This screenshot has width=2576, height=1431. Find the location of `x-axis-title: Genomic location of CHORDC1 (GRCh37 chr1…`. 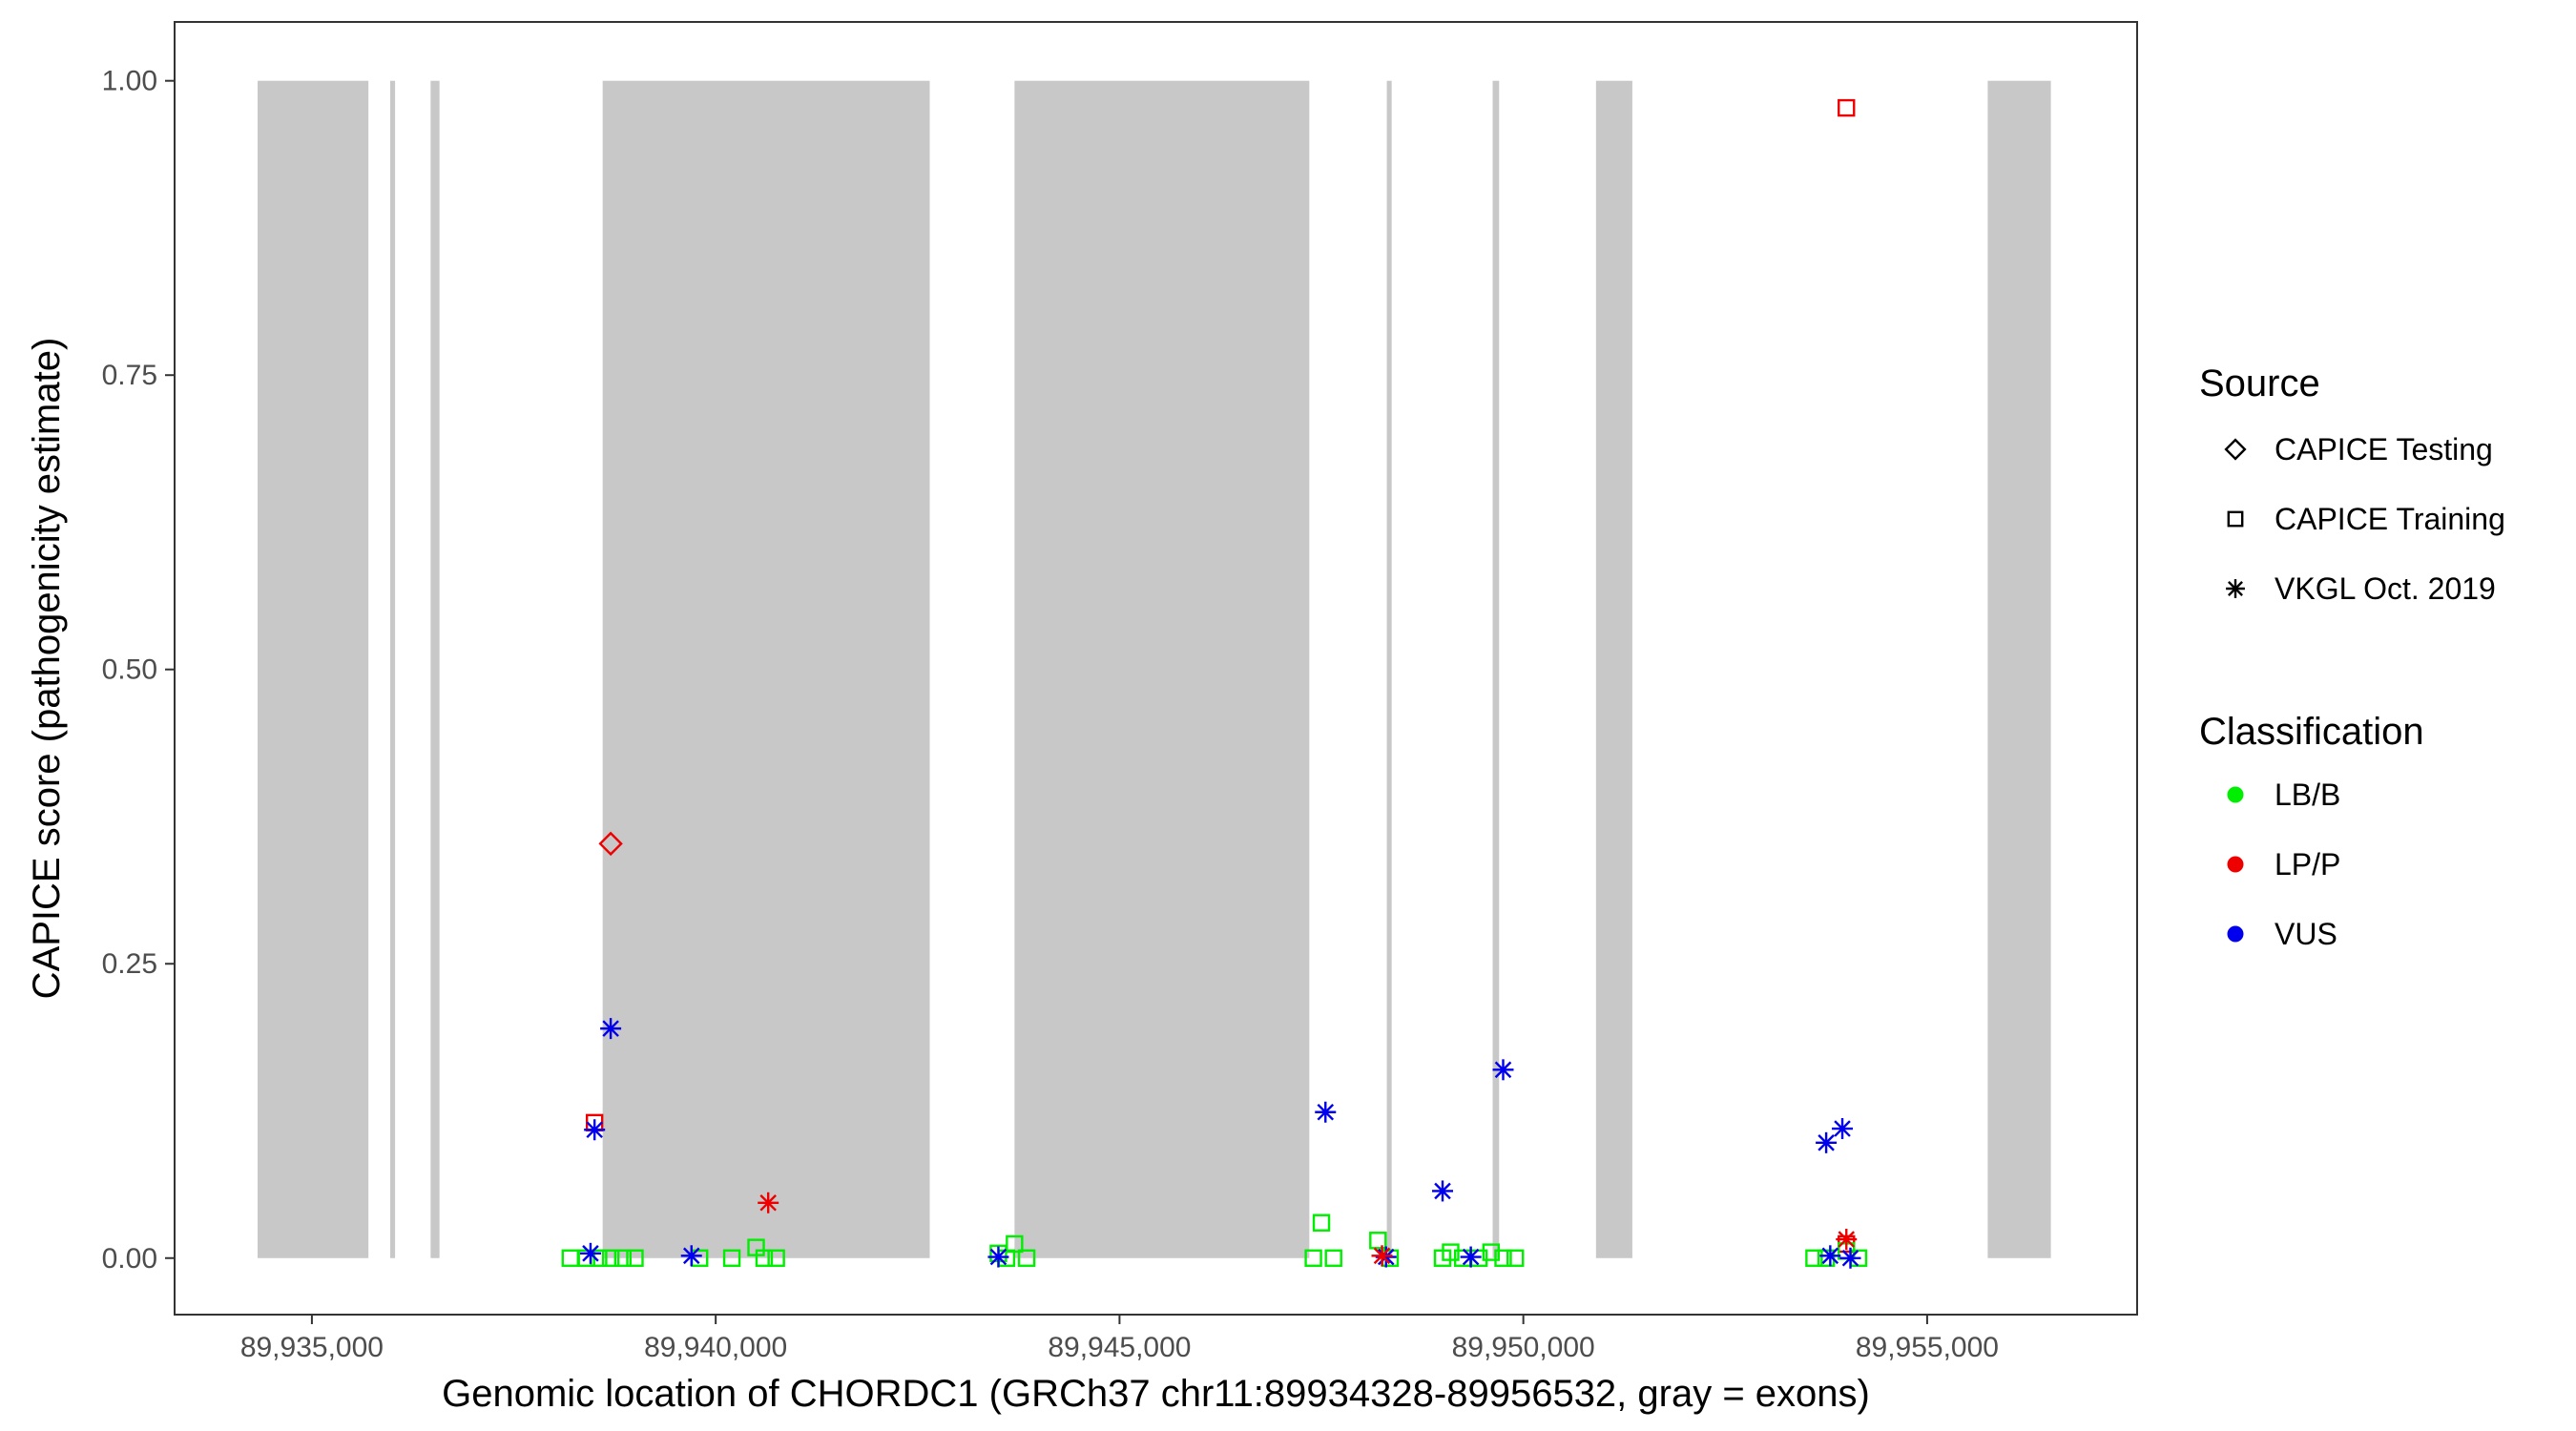

x-axis-title: Genomic location of CHORDC1 (GRCh37 chr1… is located at coordinates (1156, 1394).